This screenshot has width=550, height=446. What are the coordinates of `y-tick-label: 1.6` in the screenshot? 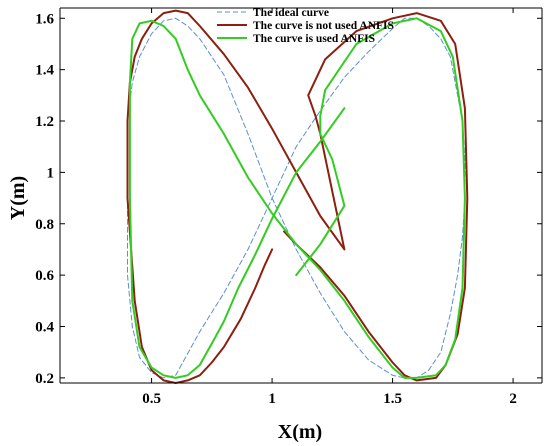 It's located at (44, 19).